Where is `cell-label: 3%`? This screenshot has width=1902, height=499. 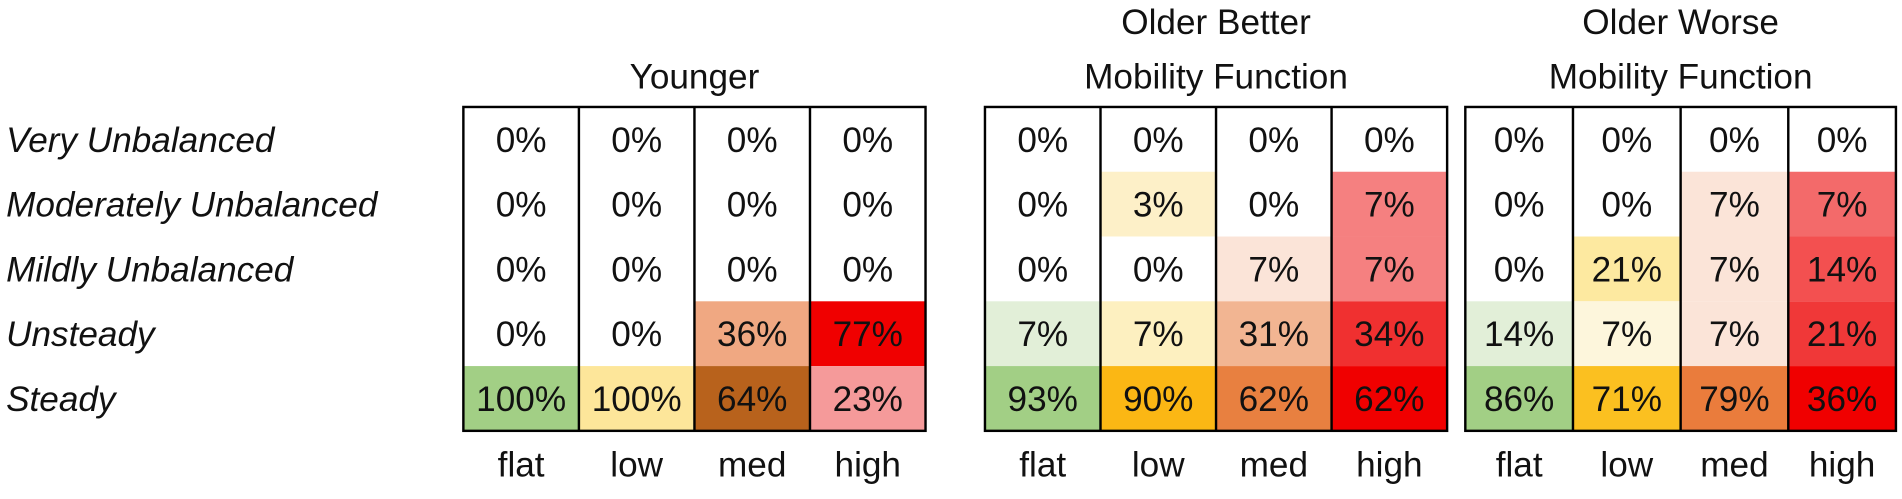
cell-label: 3% is located at coordinates (1158, 205).